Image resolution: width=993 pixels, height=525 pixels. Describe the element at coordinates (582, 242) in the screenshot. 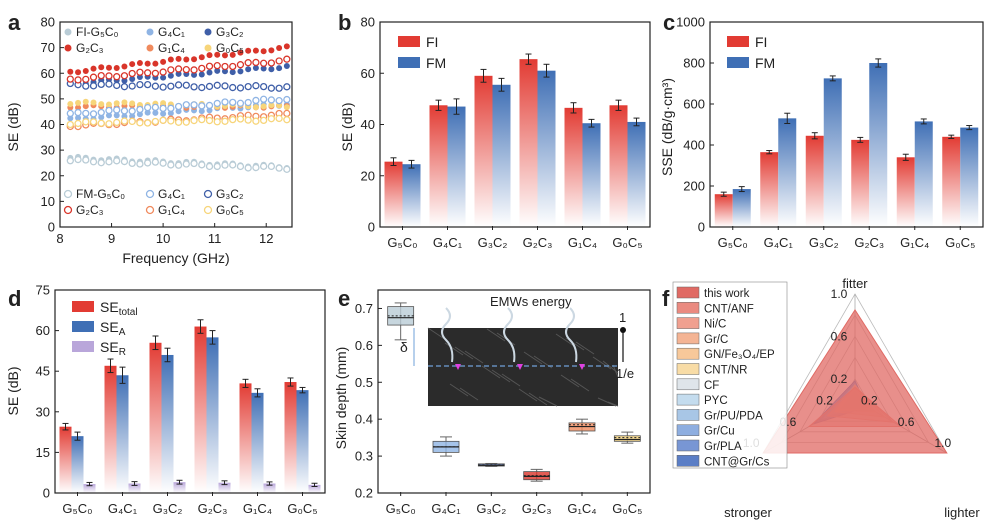

I see `panel-b-category-label: G₁C₄` at that location.